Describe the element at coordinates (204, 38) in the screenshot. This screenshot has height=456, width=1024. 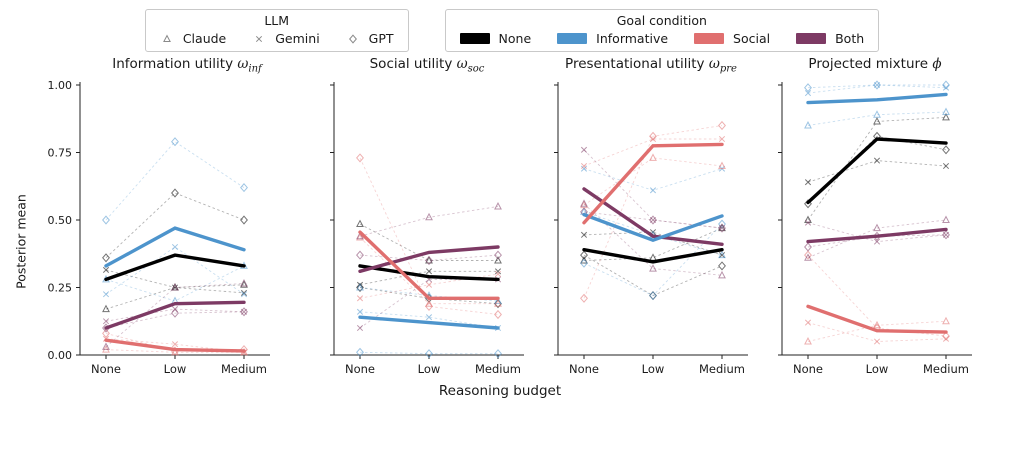
I see `legend-label: Claude` at that location.